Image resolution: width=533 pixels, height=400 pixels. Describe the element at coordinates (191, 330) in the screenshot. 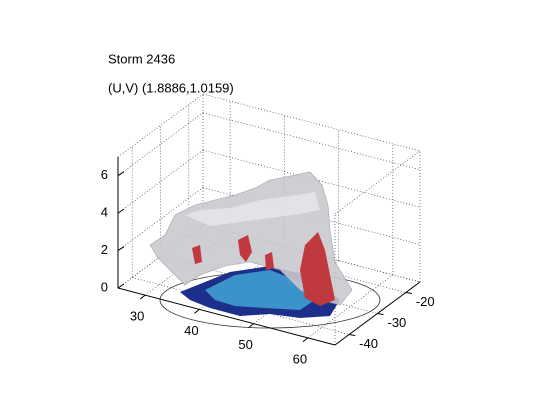

I see `x-tick-label: 40` at that location.